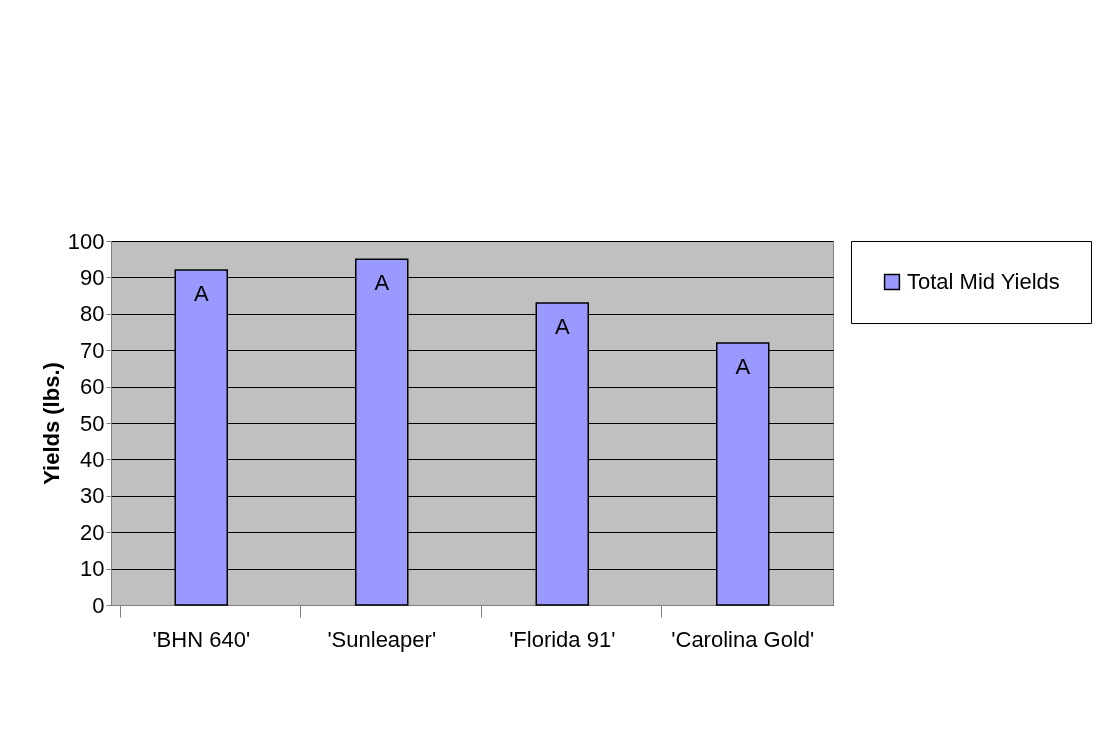  Describe the element at coordinates (92, 569) in the screenshot. I see `y-tick-label: 10` at that location.